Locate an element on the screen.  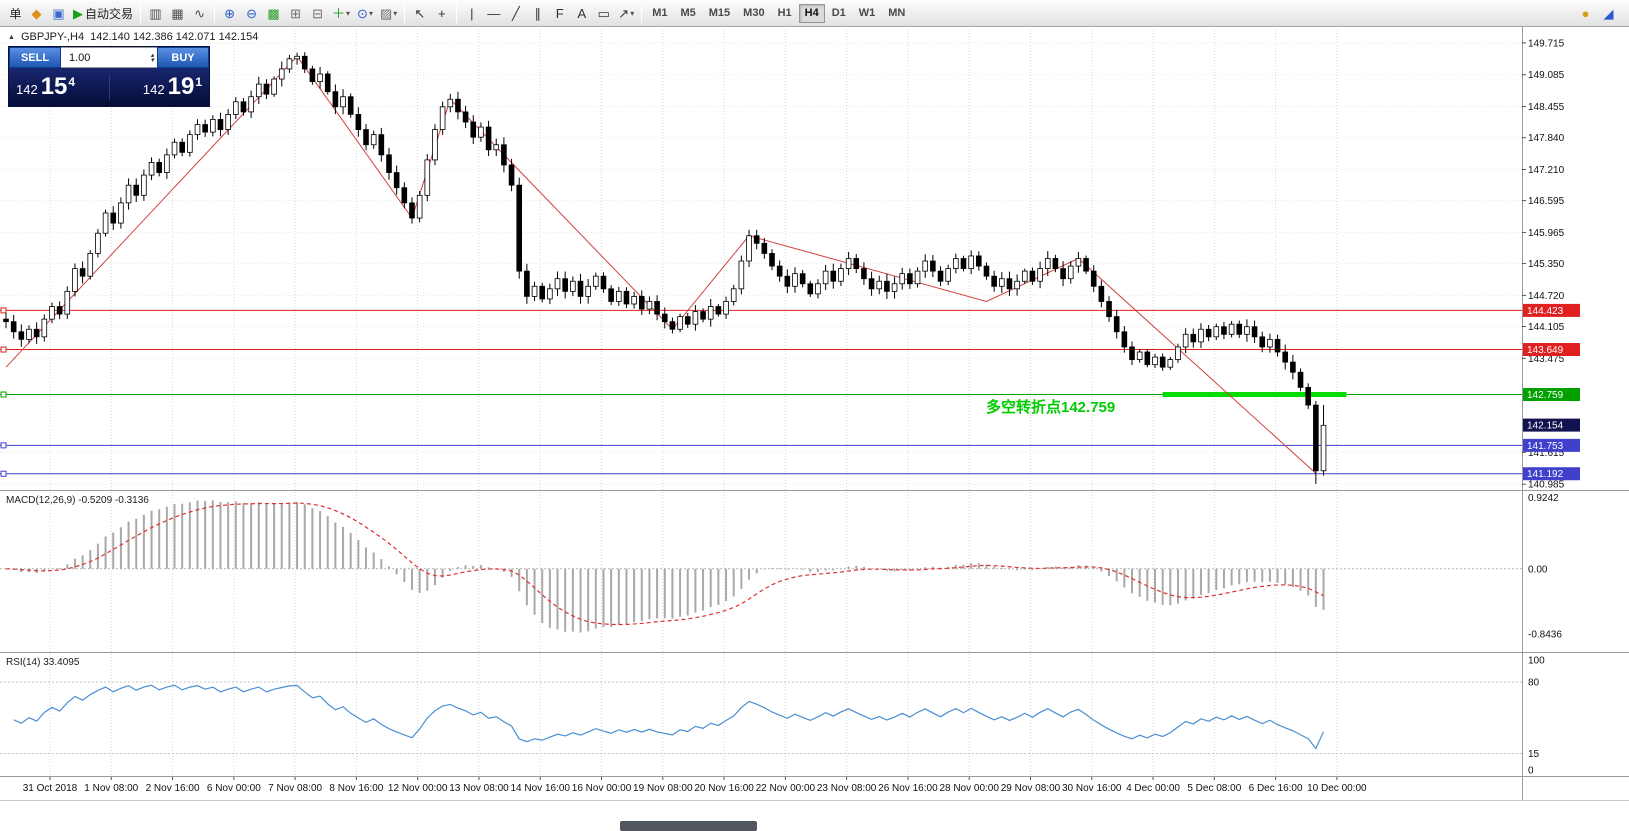
time-axis-label: 19 Nov 08:00 is located at coordinates (663, 788).